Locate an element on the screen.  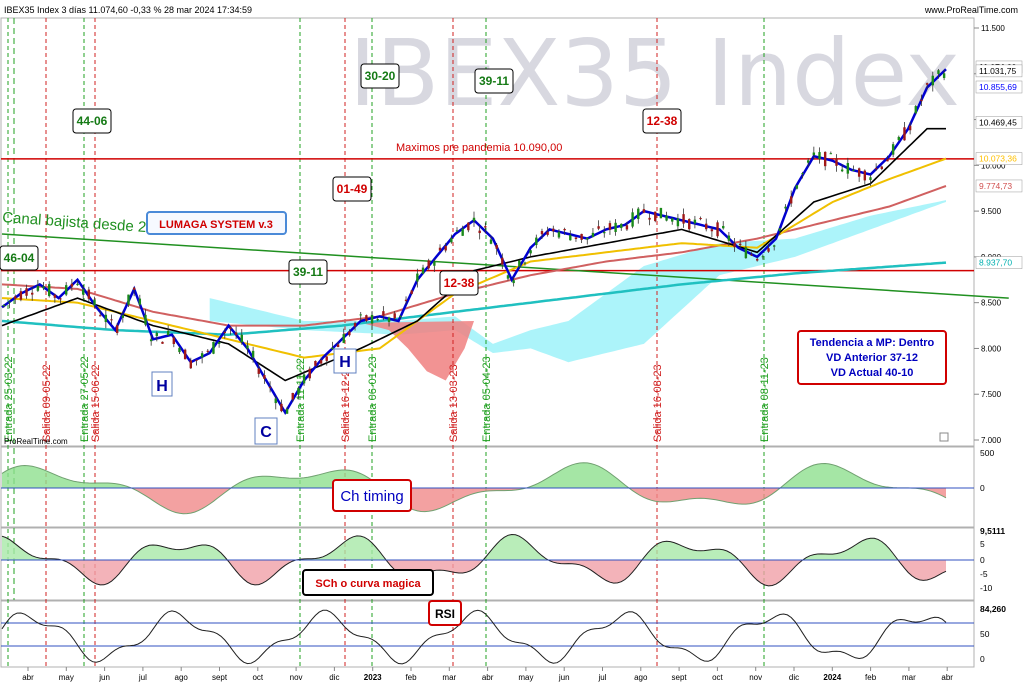
trend-line-2: VD Anterior 37-12 is located at coordinates (872, 358).